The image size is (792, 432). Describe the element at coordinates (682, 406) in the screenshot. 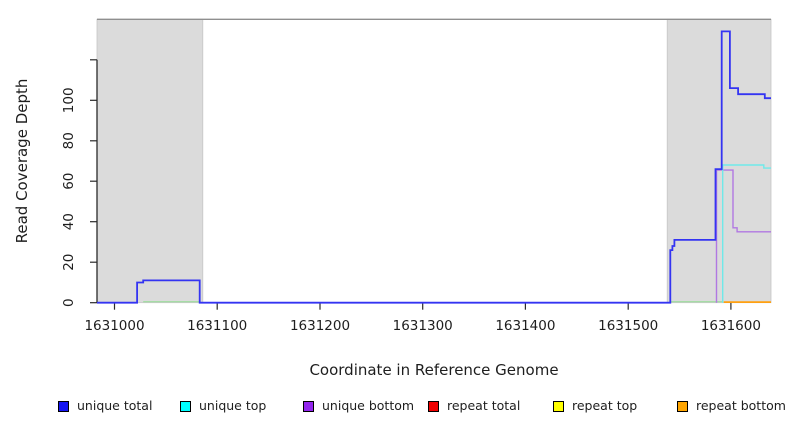

I see `legend-swatch-repeat-bottom` at that location.